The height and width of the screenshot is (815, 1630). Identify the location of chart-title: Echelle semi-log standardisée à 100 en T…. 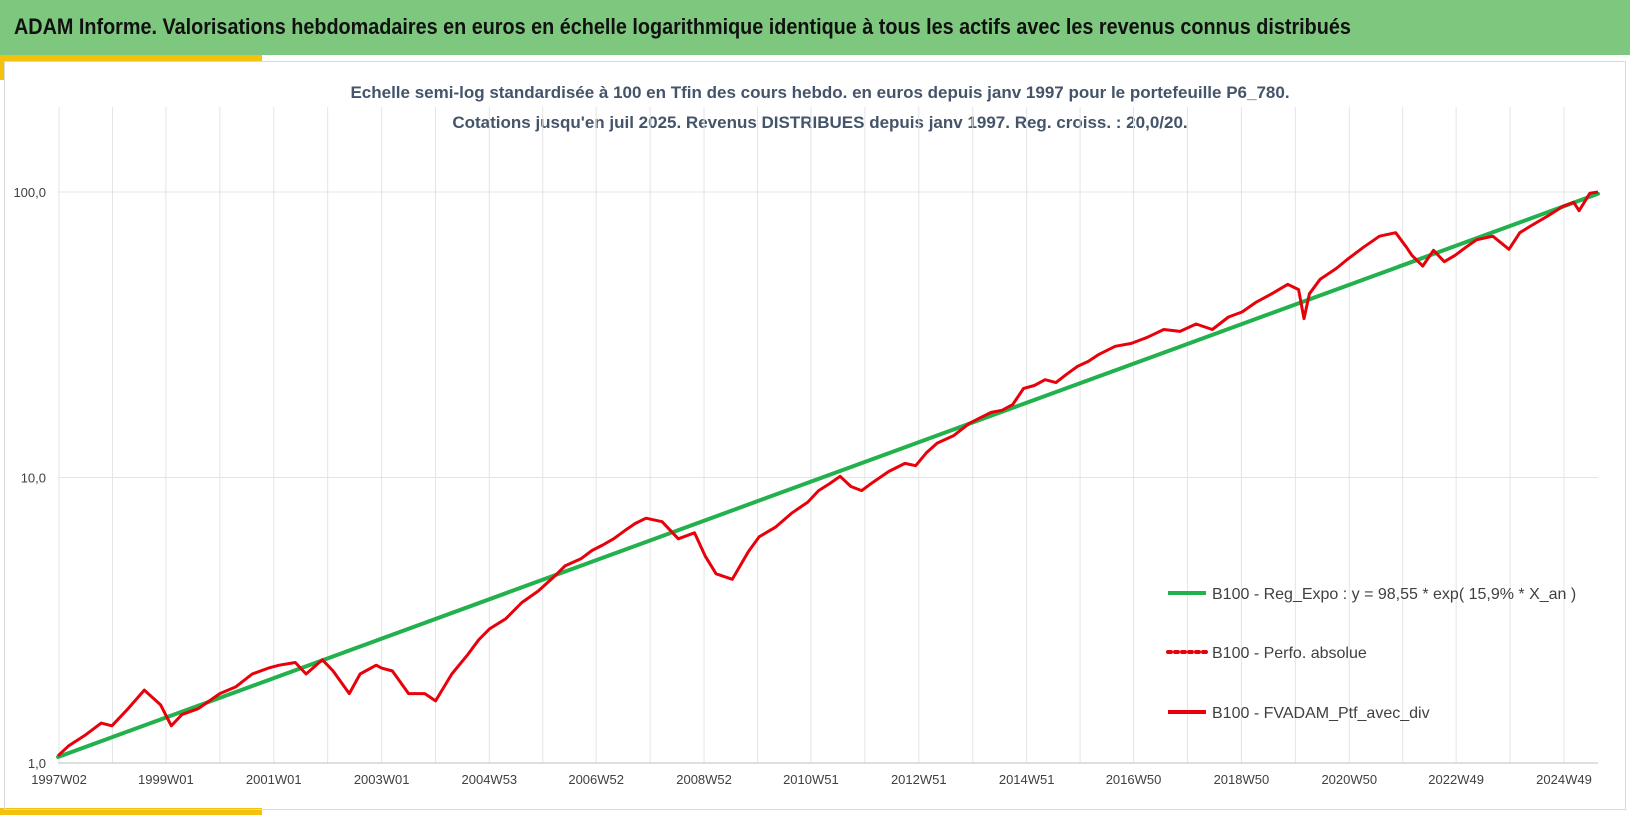
(819, 92).